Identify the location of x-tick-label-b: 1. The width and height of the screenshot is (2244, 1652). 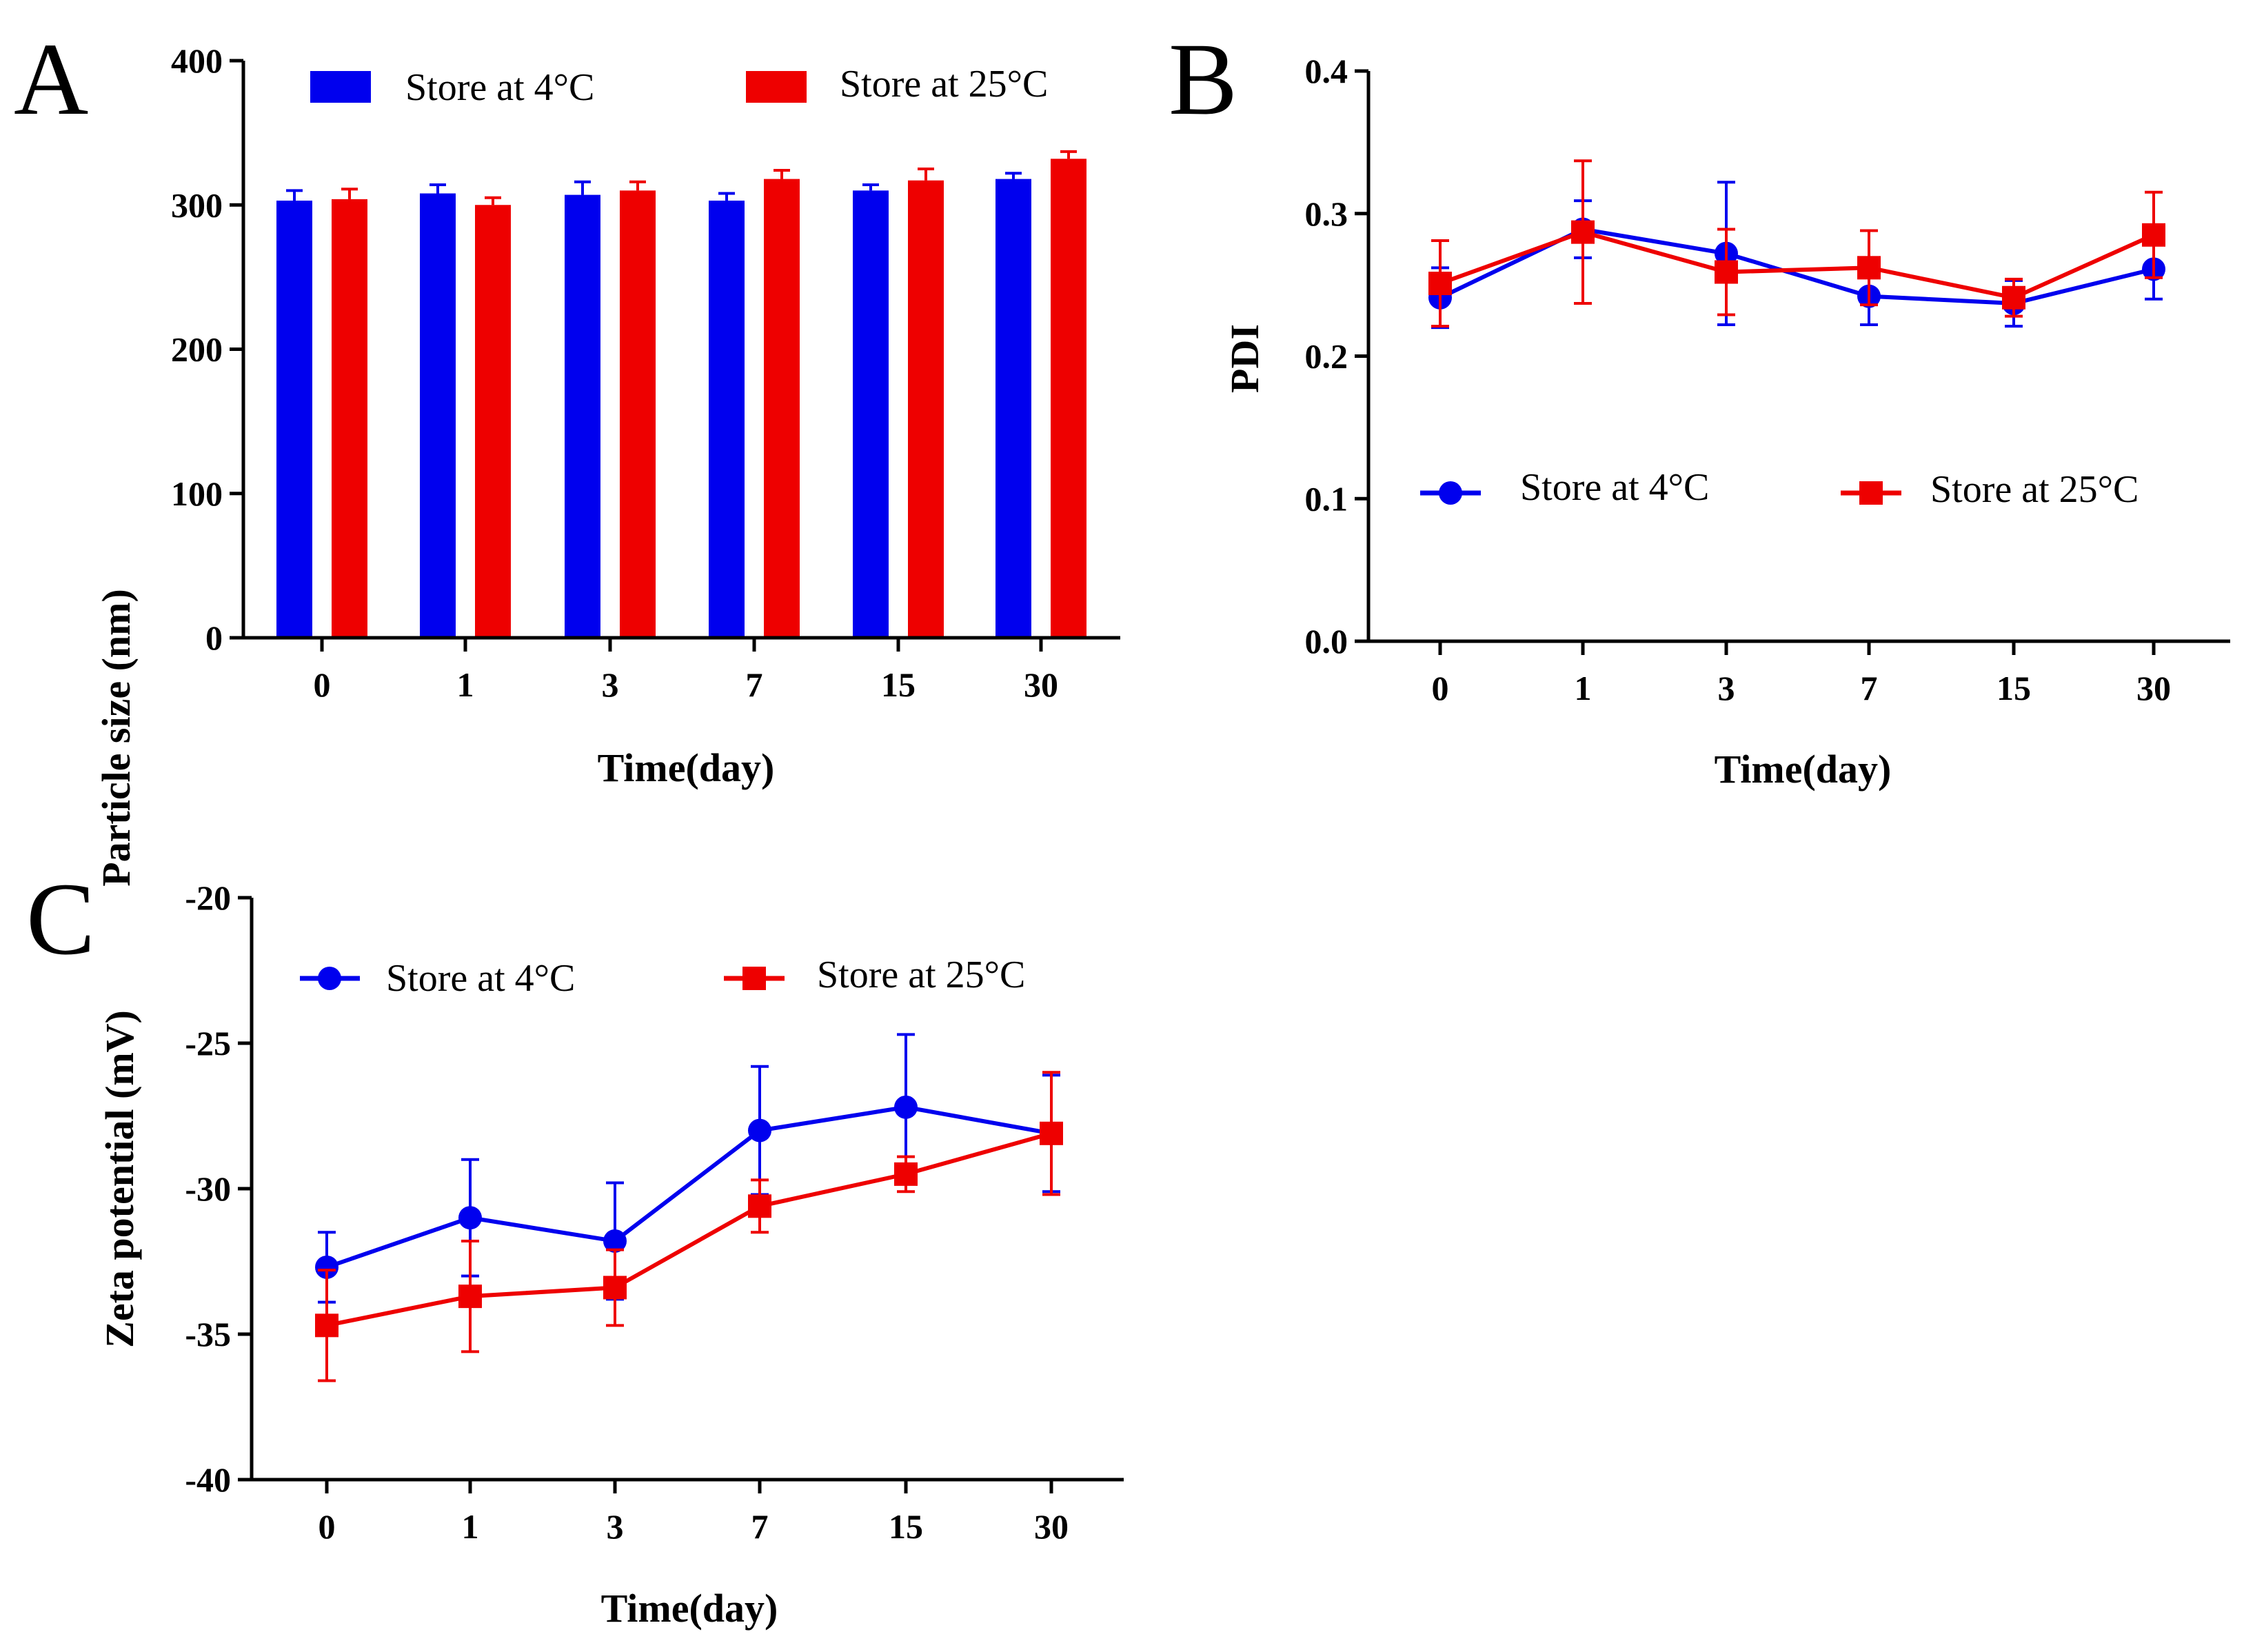
(1583, 688).